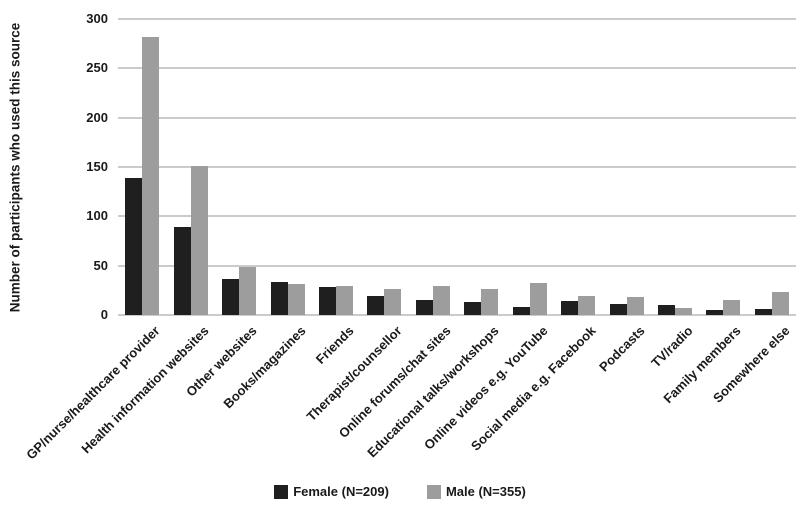  What do you see at coordinates (485, 388) in the screenshot?
I see `x-tick-label: Online videos e.g. YouTube` at bounding box center [485, 388].